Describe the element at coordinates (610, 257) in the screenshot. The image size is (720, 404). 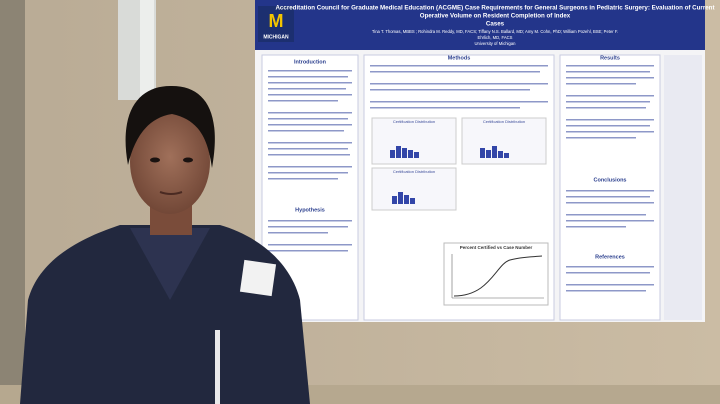
I see `section-heading: References` at that location.